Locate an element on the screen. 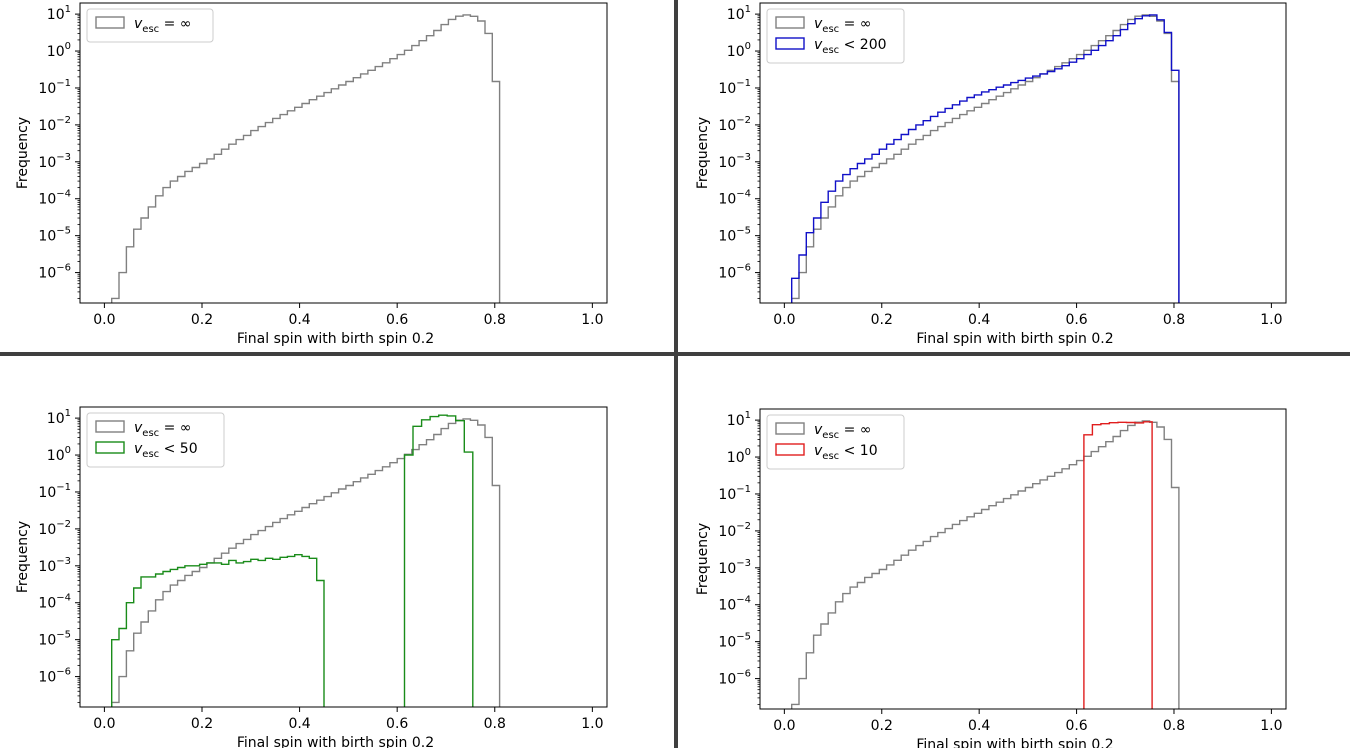 The image size is (1350, 752). legend-relation: < 10 is located at coordinates (858, 451).